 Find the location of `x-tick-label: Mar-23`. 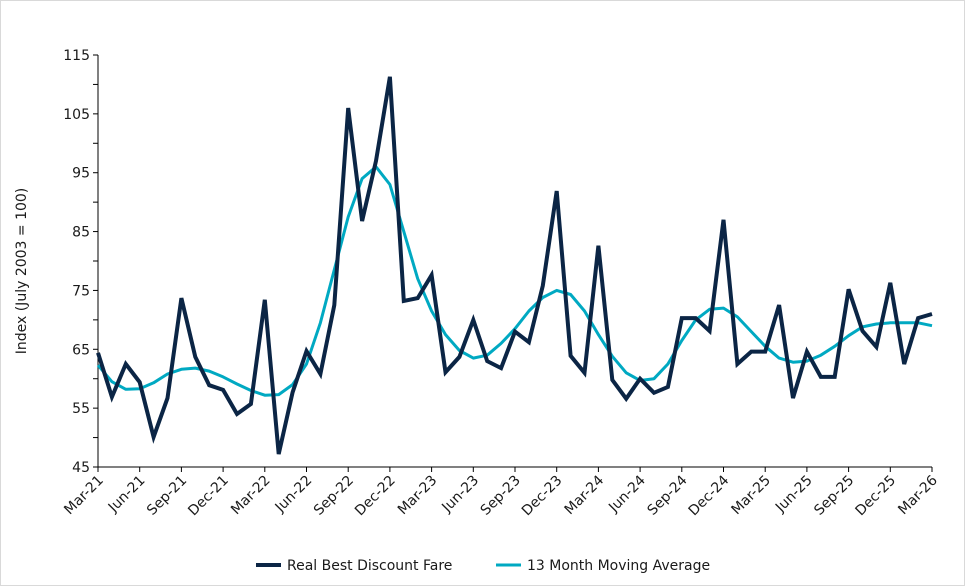

x-tick-label: Mar-23 is located at coordinates (418, 496).